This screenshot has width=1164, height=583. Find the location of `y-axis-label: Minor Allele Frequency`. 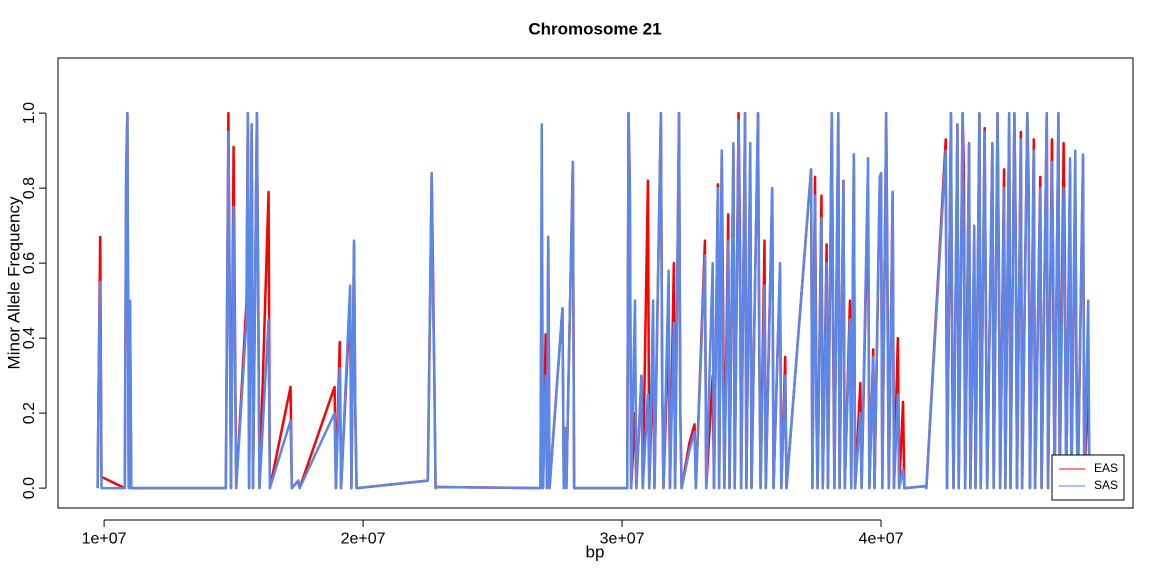

y-axis-label: Minor Allele Frequency is located at coordinates (13, 282).